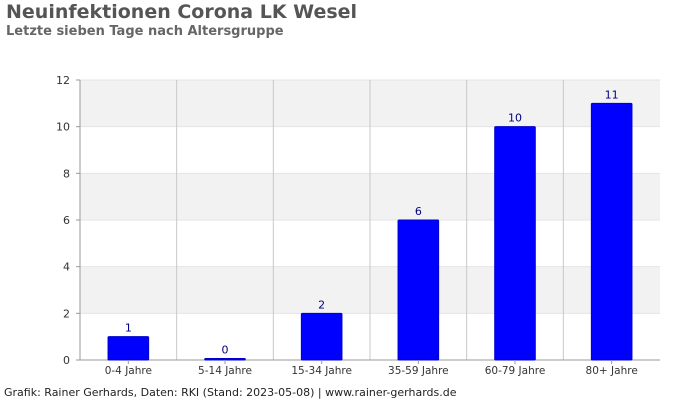  Describe the element at coordinates (612, 371) in the screenshot. I see `x-tick-label: 80+ Jahre` at that location.